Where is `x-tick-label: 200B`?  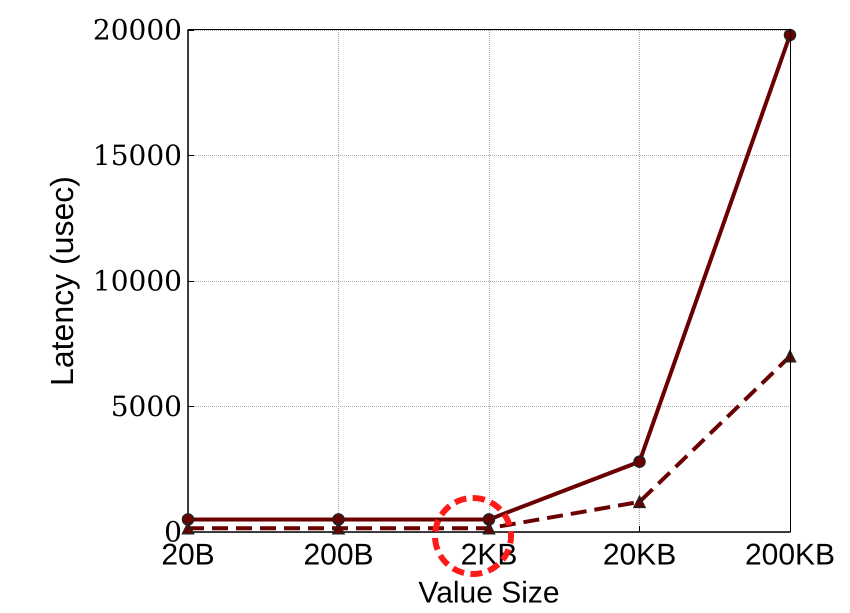 x-tick-label: 200B is located at coordinates (338, 555).